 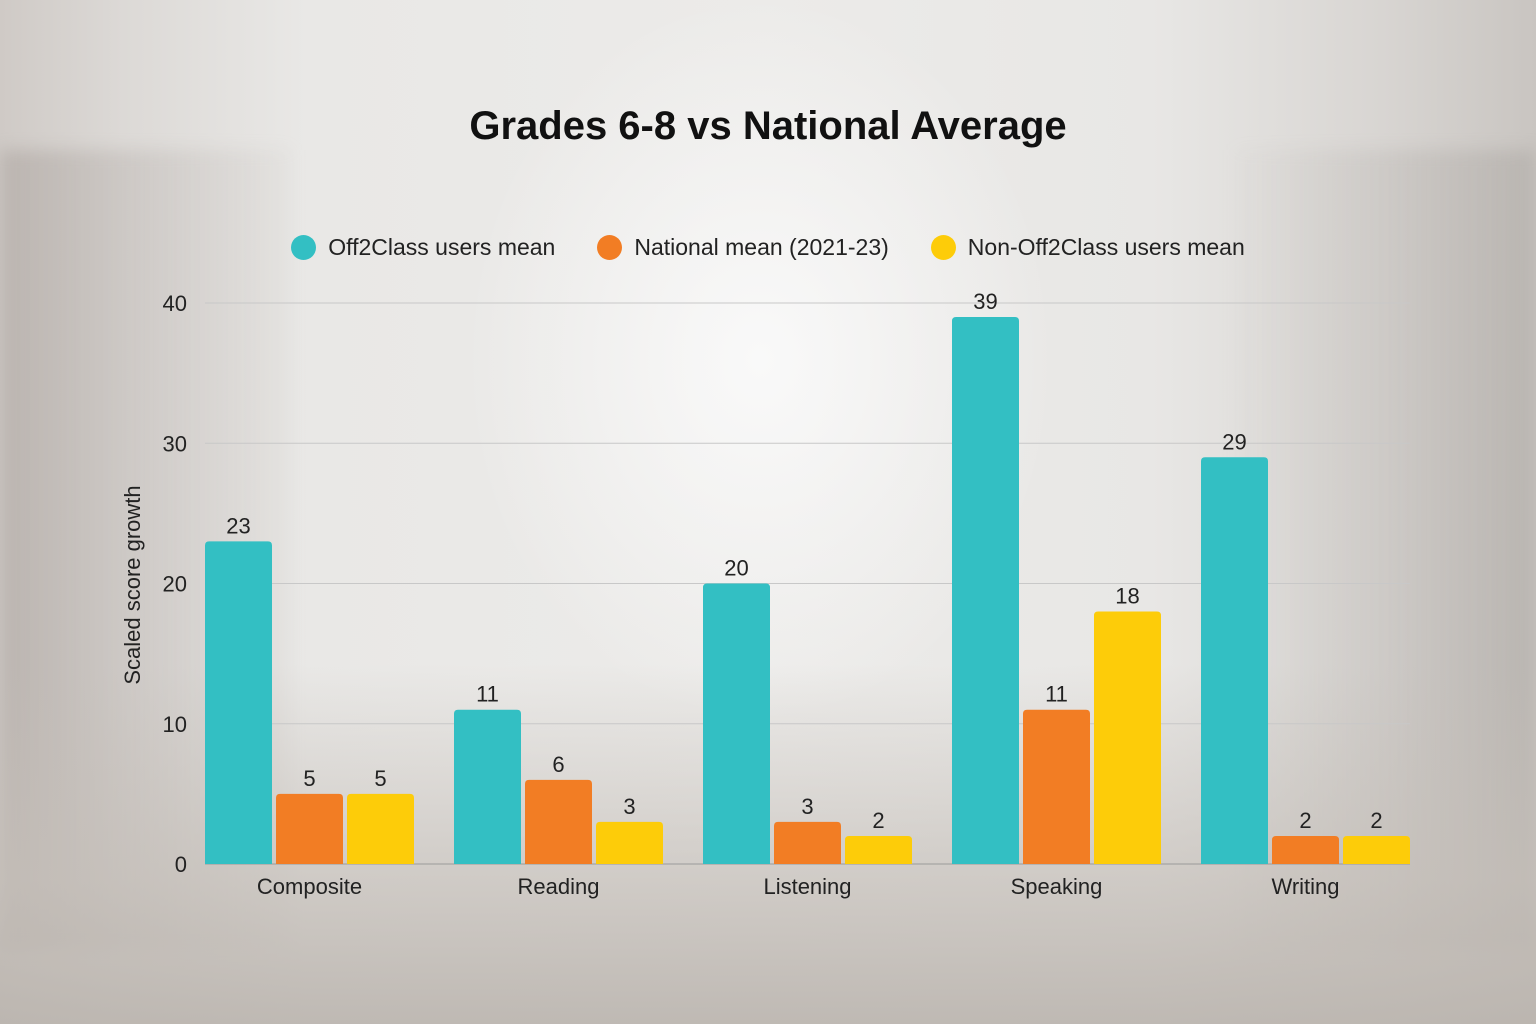 I want to click on legend-item-non-off2class: Non-Off2Class users mean, so click(x=1087, y=247).